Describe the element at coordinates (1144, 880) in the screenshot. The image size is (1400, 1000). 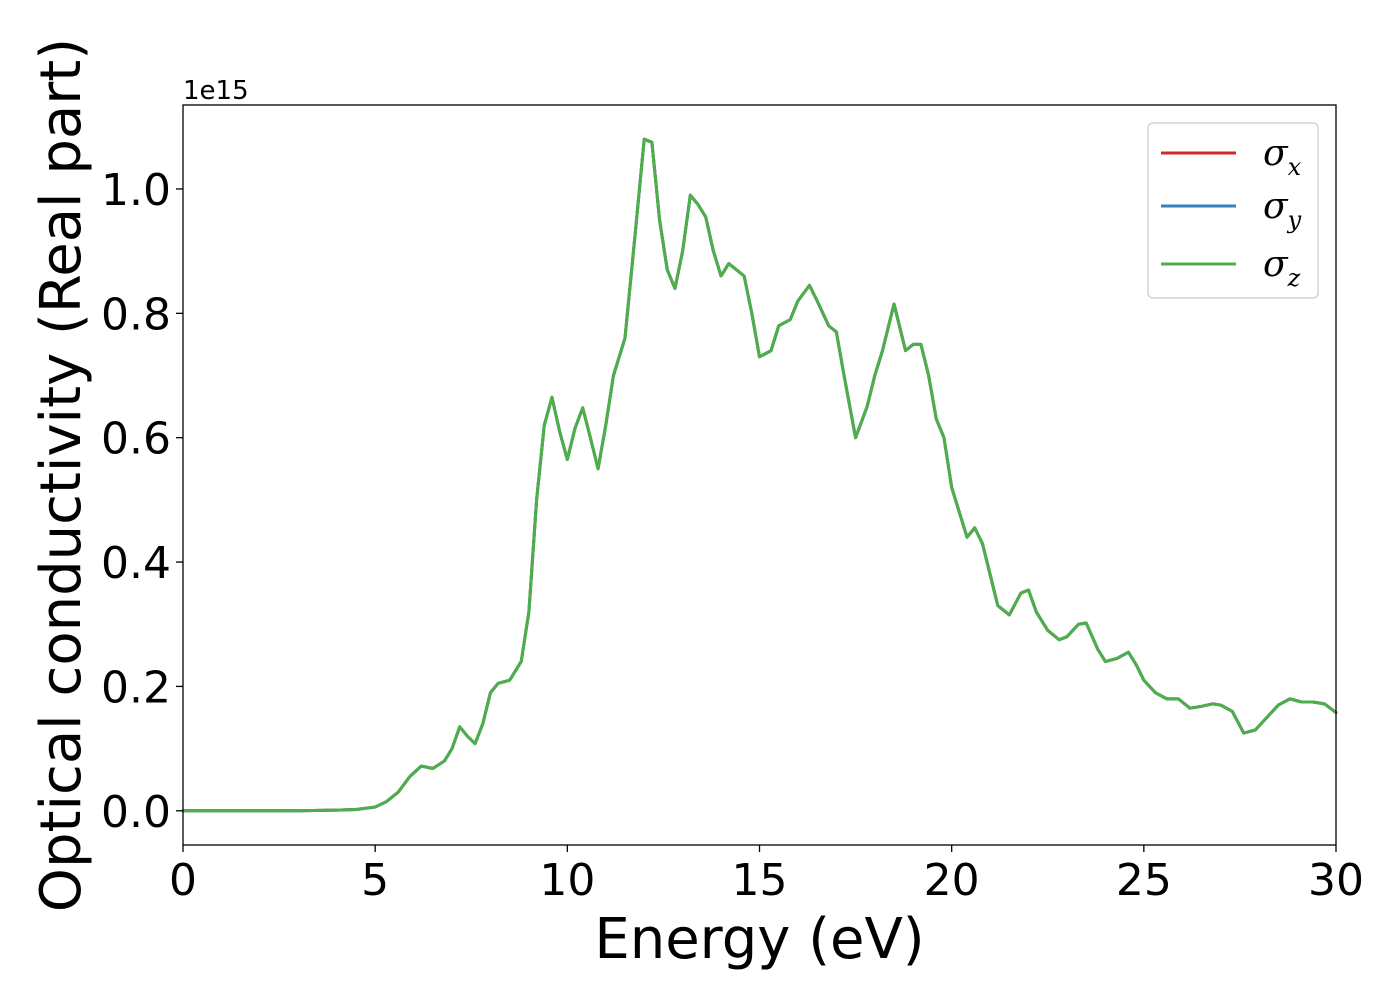
I see `x-tick-label: 25` at that location.